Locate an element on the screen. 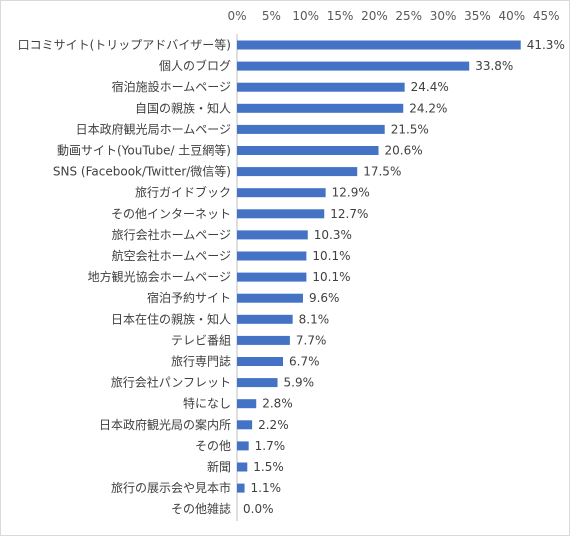 The height and width of the screenshot is (536, 570). data-label: 12.7% is located at coordinates (349, 214).